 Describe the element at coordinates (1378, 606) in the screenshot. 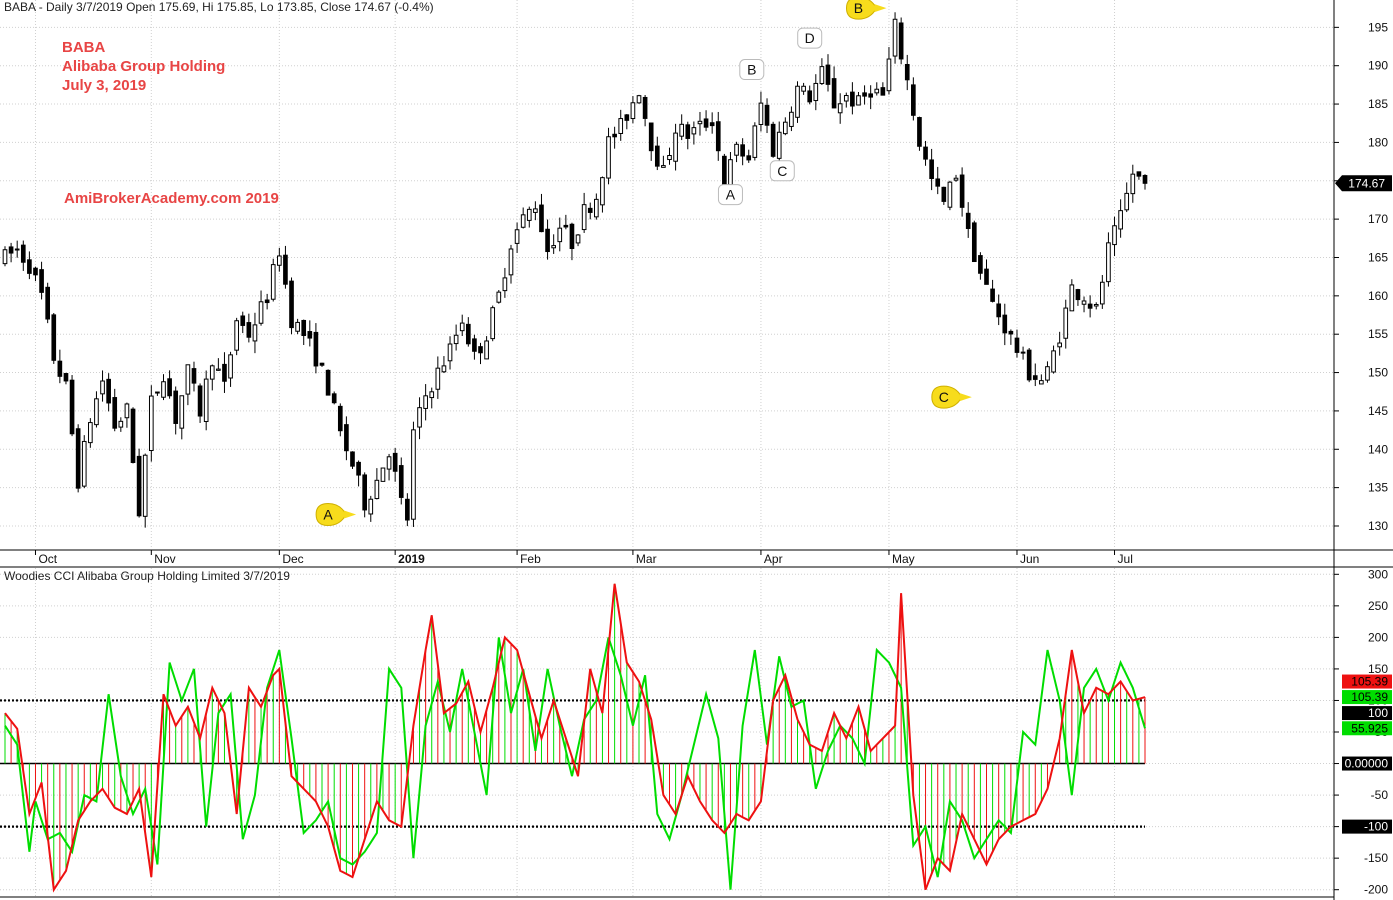

I see `cci-y-tick-label: 250` at that location.